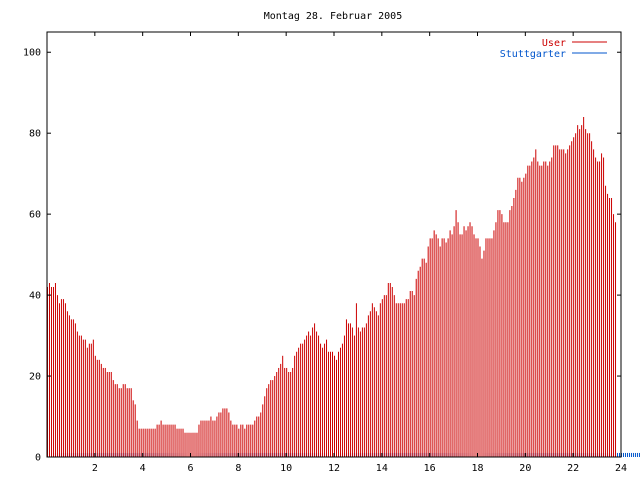  What do you see at coordinates (533, 54) in the screenshot?
I see `legend-label-stuttgarter: Stuttgarter` at bounding box center [533, 54].